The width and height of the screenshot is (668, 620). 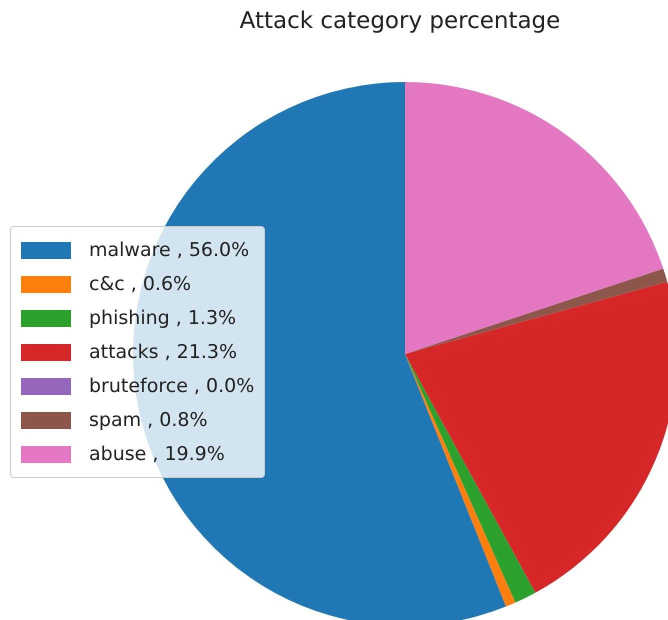 What do you see at coordinates (169, 250) in the screenshot?
I see `legend-label: malware , 56.0%` at bounding box center [169, 250].